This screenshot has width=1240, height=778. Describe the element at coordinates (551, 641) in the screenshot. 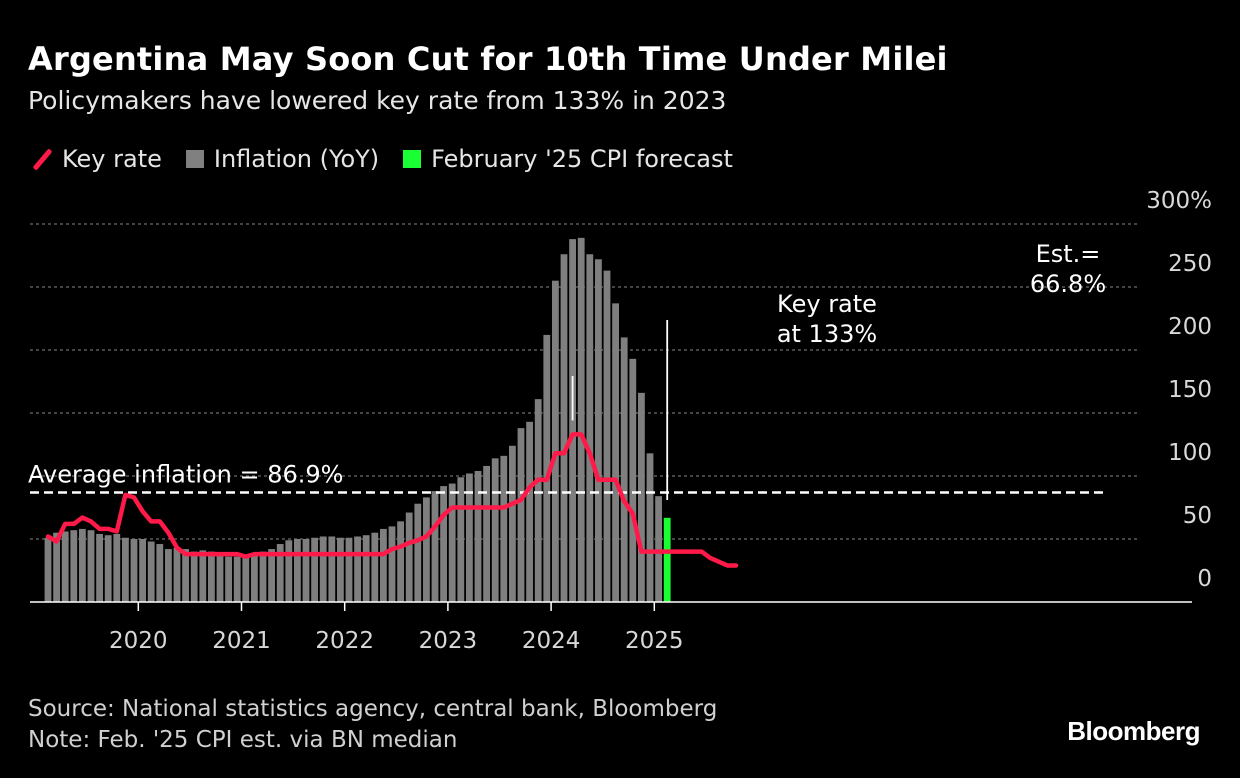

I see `x-tick-label: 2024` at that location.